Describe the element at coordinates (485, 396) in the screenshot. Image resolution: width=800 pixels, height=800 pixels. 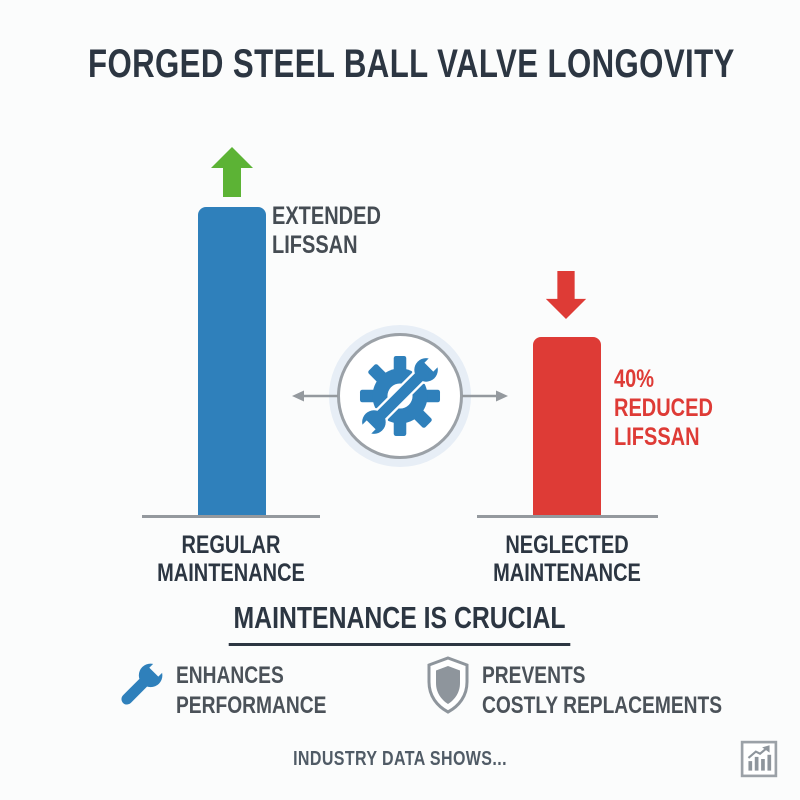
I see `arrow-right-icon` at that location.